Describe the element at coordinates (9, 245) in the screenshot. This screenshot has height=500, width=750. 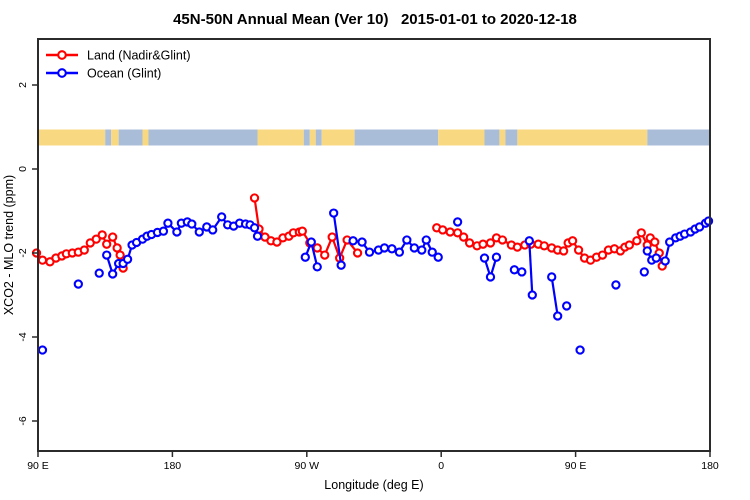
I see `y-axis-label: XCO2 - MLO trend (ppm)` at that location.